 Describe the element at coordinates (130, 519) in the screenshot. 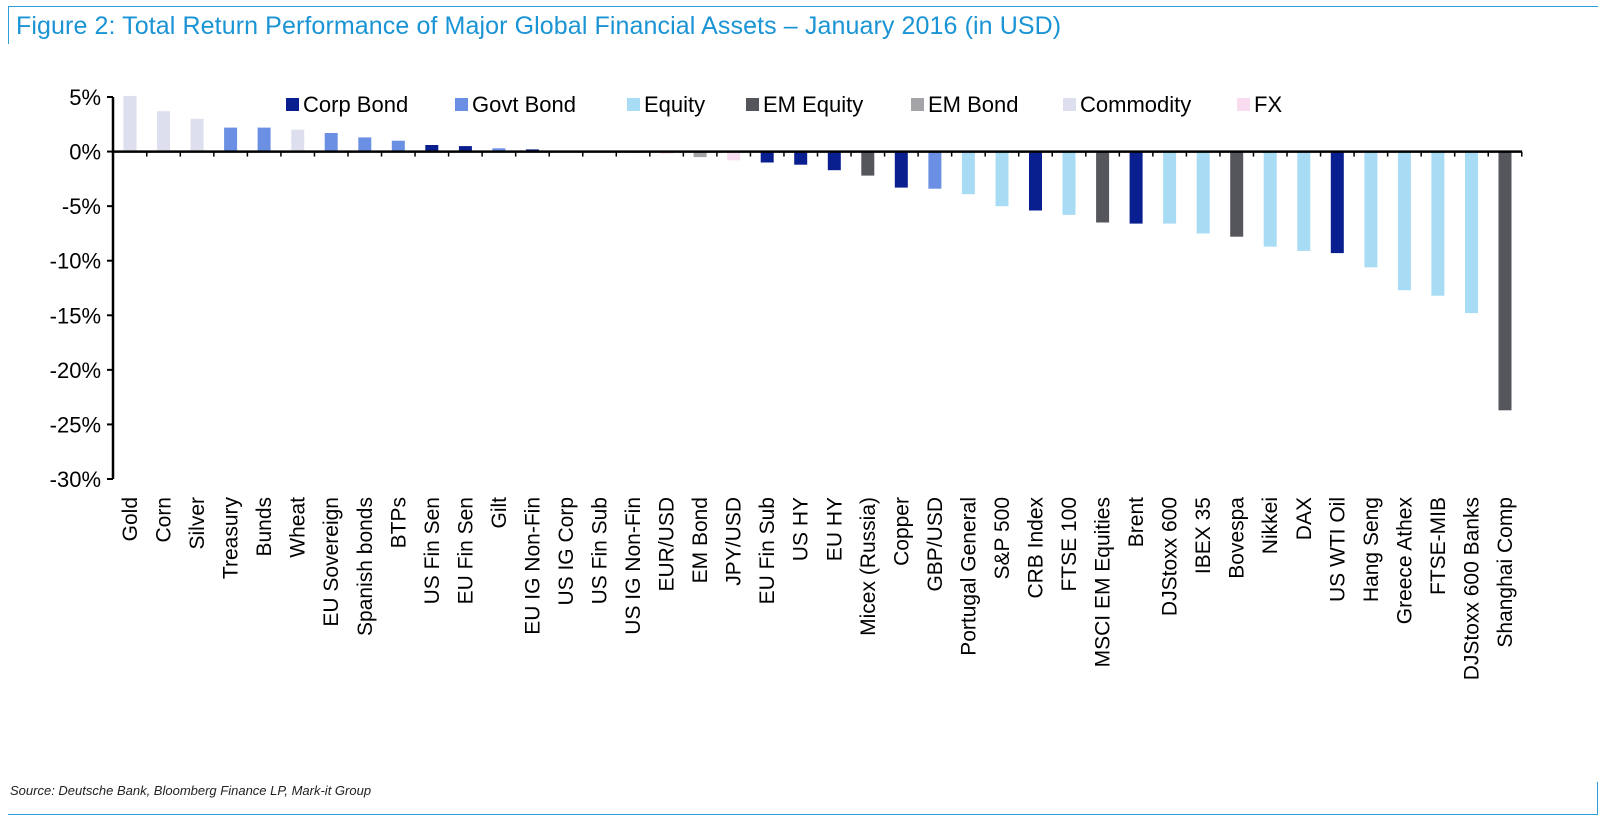

I see `x-tick-label: Gold` at that location.